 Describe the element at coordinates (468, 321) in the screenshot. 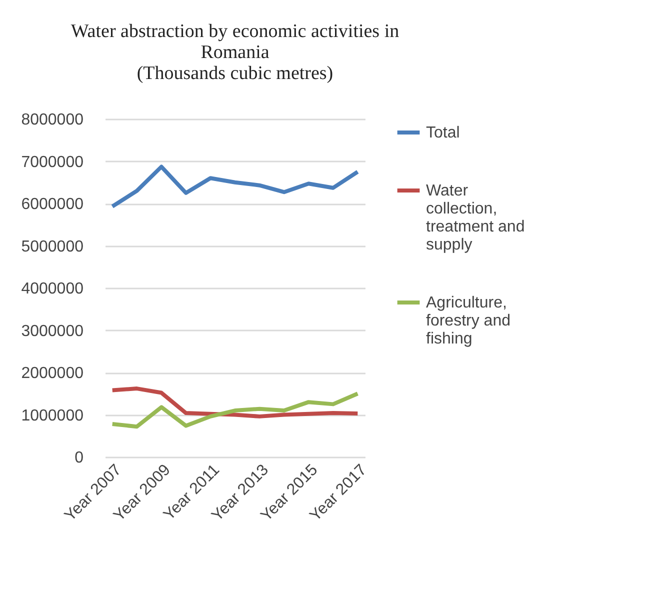

I see `legend-label: Agriculture, forestry and fishing` at that location.